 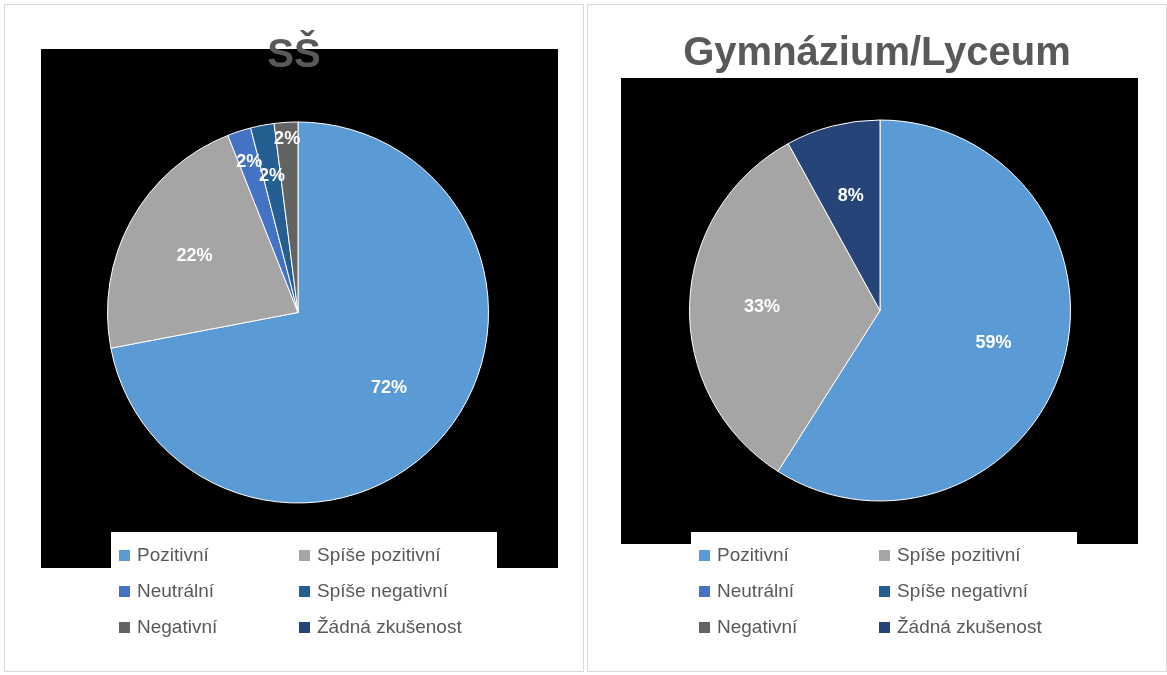 What do you see at coordinates (194, 254) in the screenshot?
I see `data-label: 22%` at bounding box center [194, 254].